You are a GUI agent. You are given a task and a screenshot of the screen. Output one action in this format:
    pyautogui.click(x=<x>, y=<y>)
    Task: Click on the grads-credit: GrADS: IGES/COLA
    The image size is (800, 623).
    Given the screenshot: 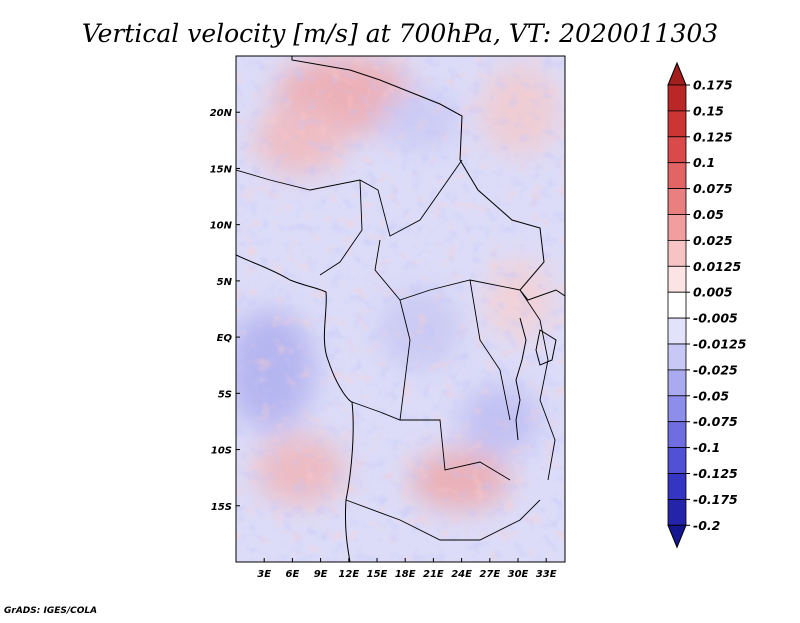 What is the action you would take?
    pyautogui.click(x=50, y=611)
    